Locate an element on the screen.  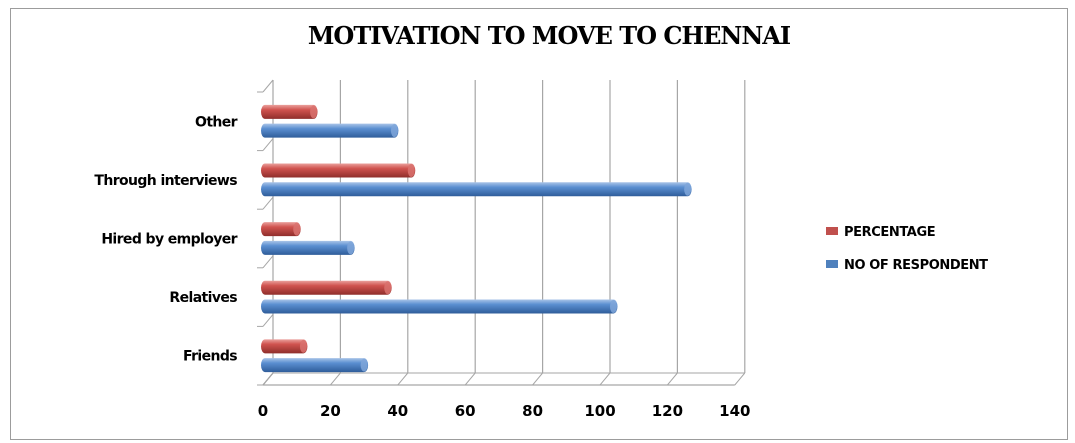
x-axis-ticks: 0 20 40 60 80 100 120 140 is located at coordinates (504, 411).